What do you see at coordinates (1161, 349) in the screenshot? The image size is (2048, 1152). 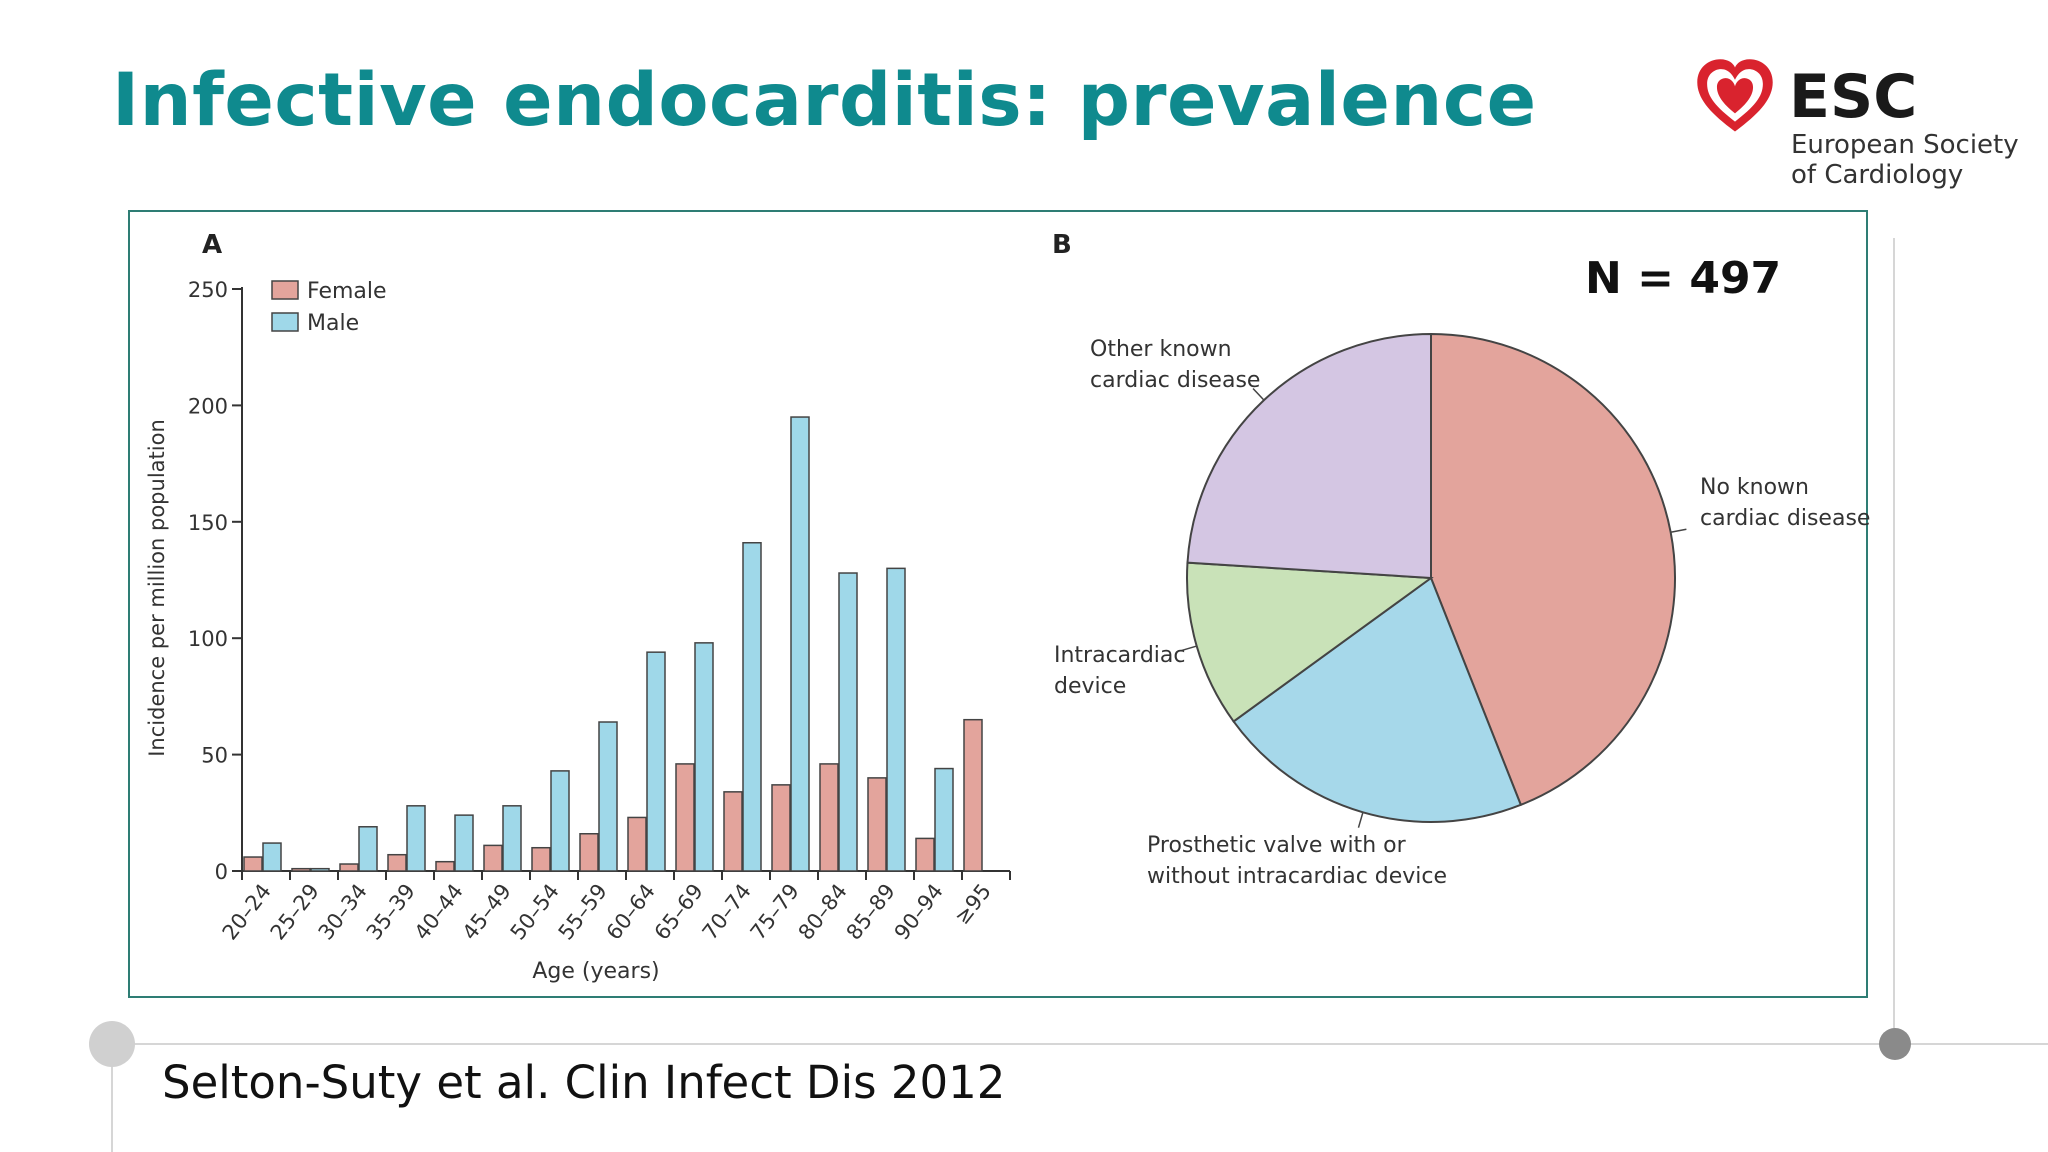 I see `pie-slice-label: Other known` at bounding box center [1161, 349].